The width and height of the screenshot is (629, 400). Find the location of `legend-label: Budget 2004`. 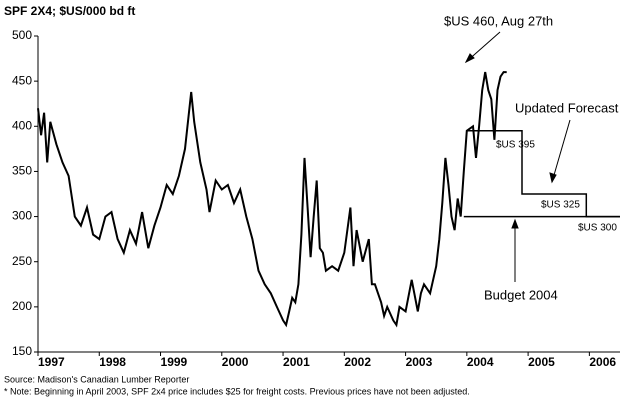

legend-label: Budget 2004 is located at coordinates (521, 294).